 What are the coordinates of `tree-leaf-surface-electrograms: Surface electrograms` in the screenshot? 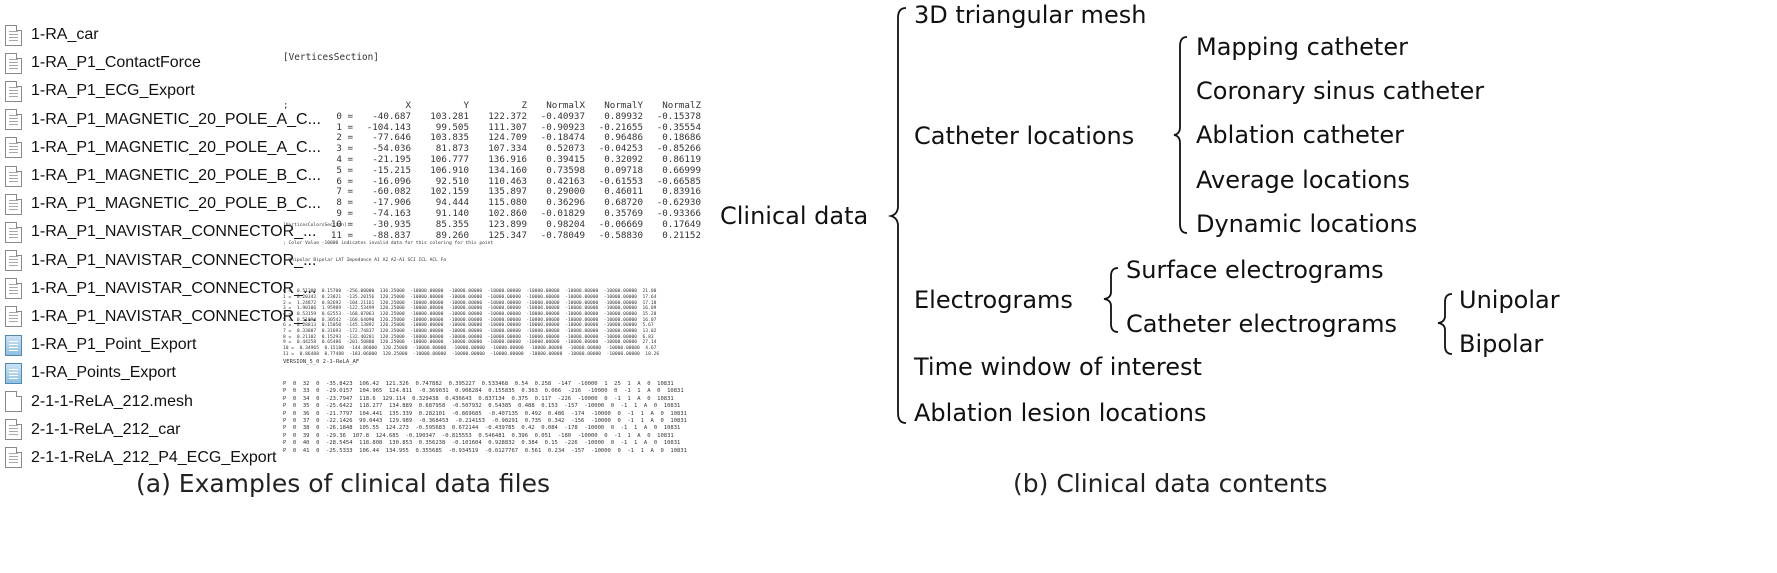 It's located at (1255, 270).